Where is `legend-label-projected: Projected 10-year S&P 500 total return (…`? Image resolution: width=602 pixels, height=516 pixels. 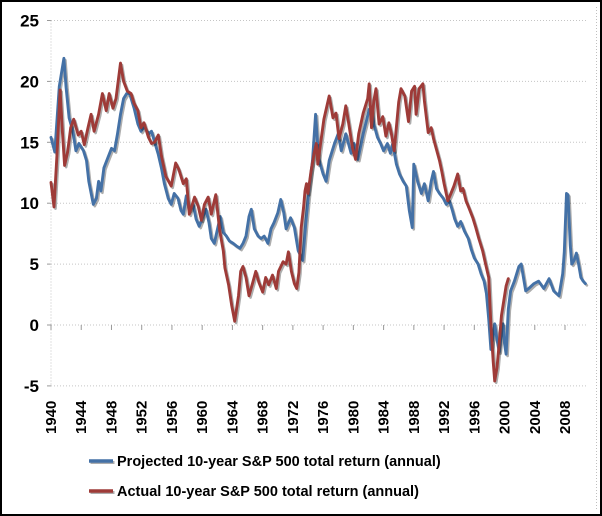 legend-label-projected: Projected 10-year S&P 500 total return (… is located at coordinates (279, 462).